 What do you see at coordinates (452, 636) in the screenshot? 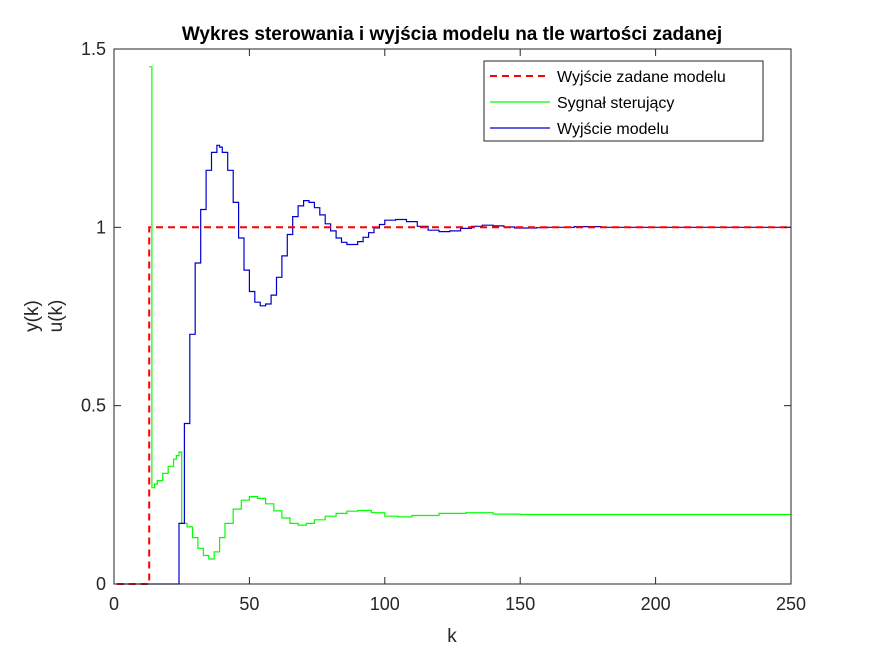
I see `x-axis-label: k` at bounding box center [452, 636].